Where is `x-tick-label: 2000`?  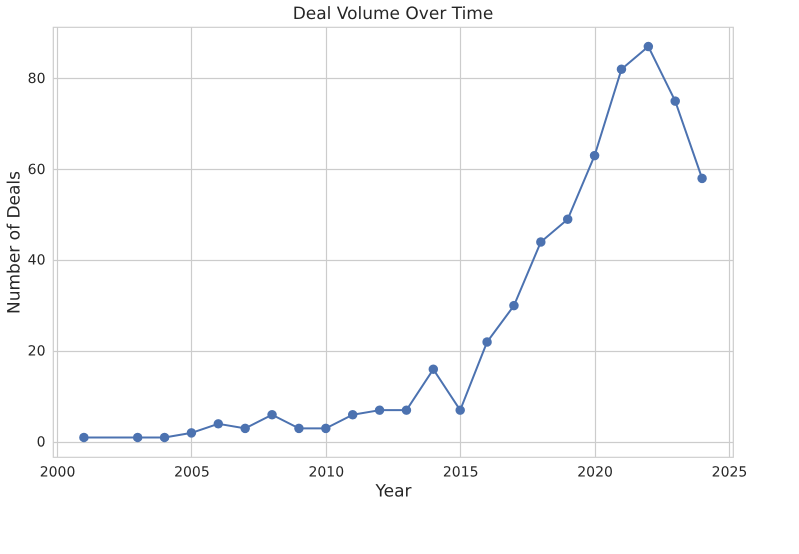 x-tick-label: 2000 is located at coordinates (58, 472).